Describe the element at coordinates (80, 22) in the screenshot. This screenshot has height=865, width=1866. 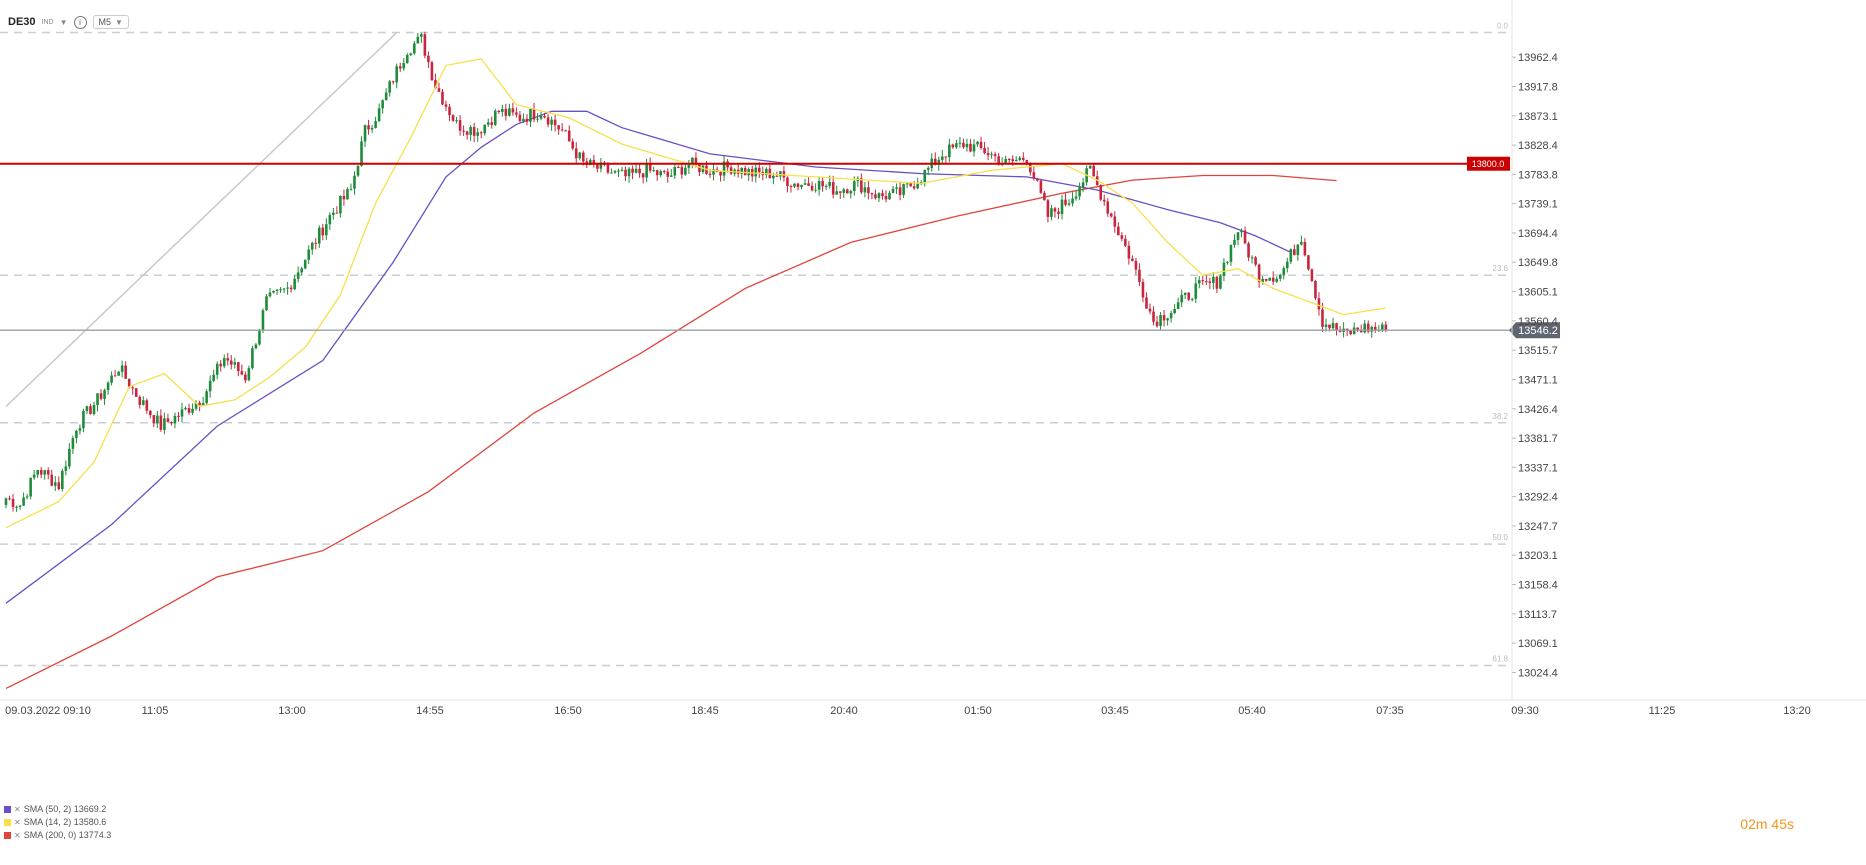
I see `info-icon: i` at that location.